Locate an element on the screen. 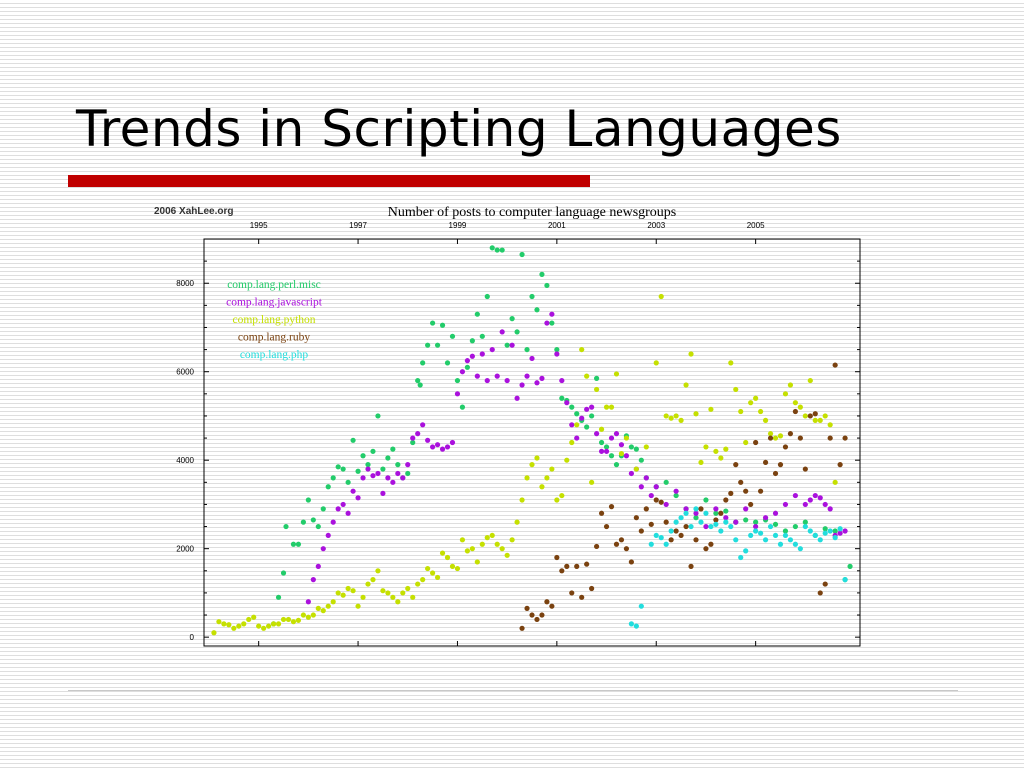 This screenshot has width=1024, height=768. legend-entry: comp.lang.javascript is located at coordinates (274, 303).